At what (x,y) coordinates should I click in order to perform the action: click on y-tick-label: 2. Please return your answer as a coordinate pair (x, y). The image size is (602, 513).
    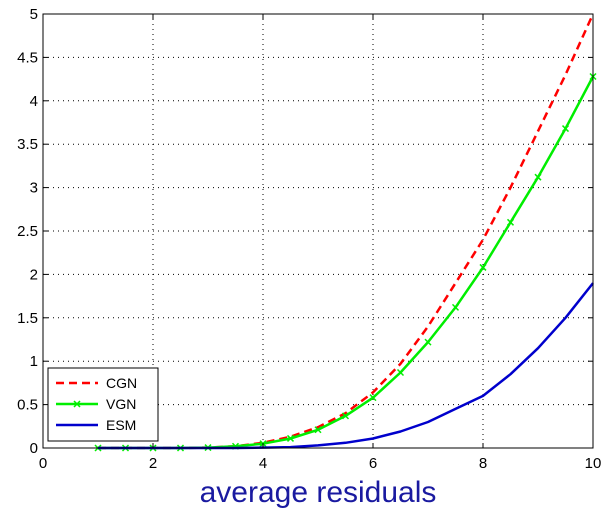
    Looking at the image, I should click on (34, 274).